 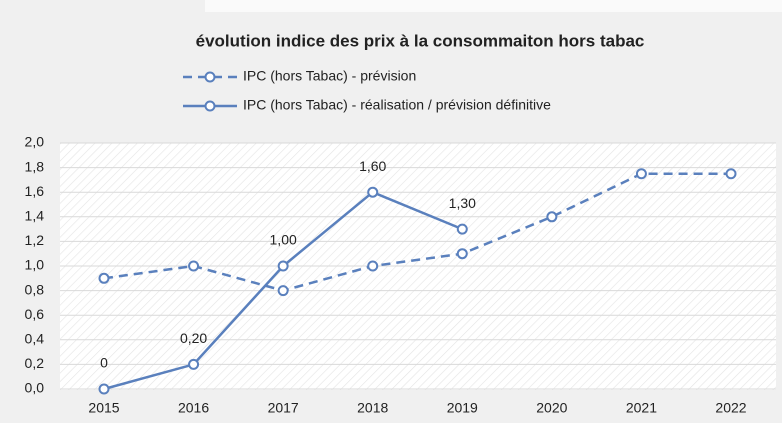 What do you see at coordinates (104, 363) in the screenshot?
I see `data-label: 0` at bounding box center [104, 363].